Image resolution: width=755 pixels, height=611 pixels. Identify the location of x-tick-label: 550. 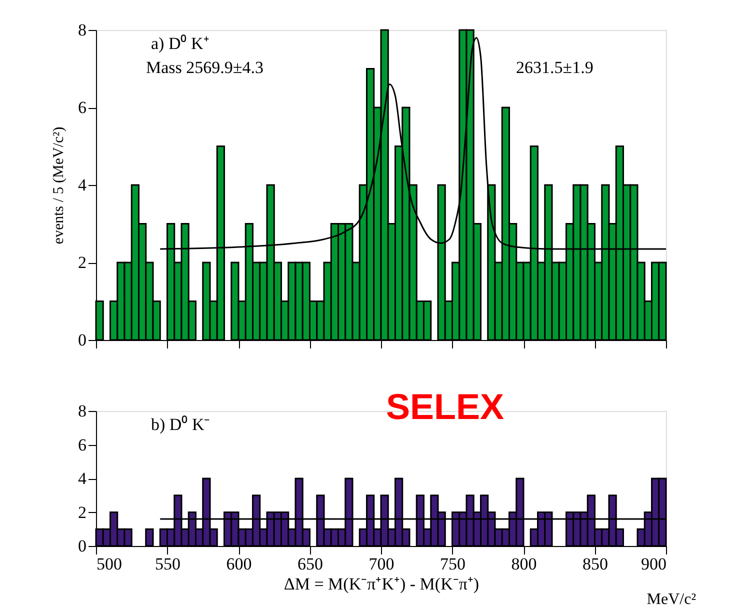
(167, 564).